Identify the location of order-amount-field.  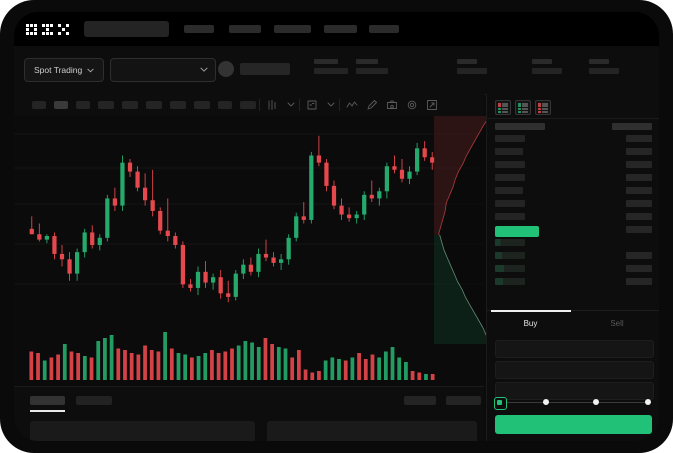
(574, 370).